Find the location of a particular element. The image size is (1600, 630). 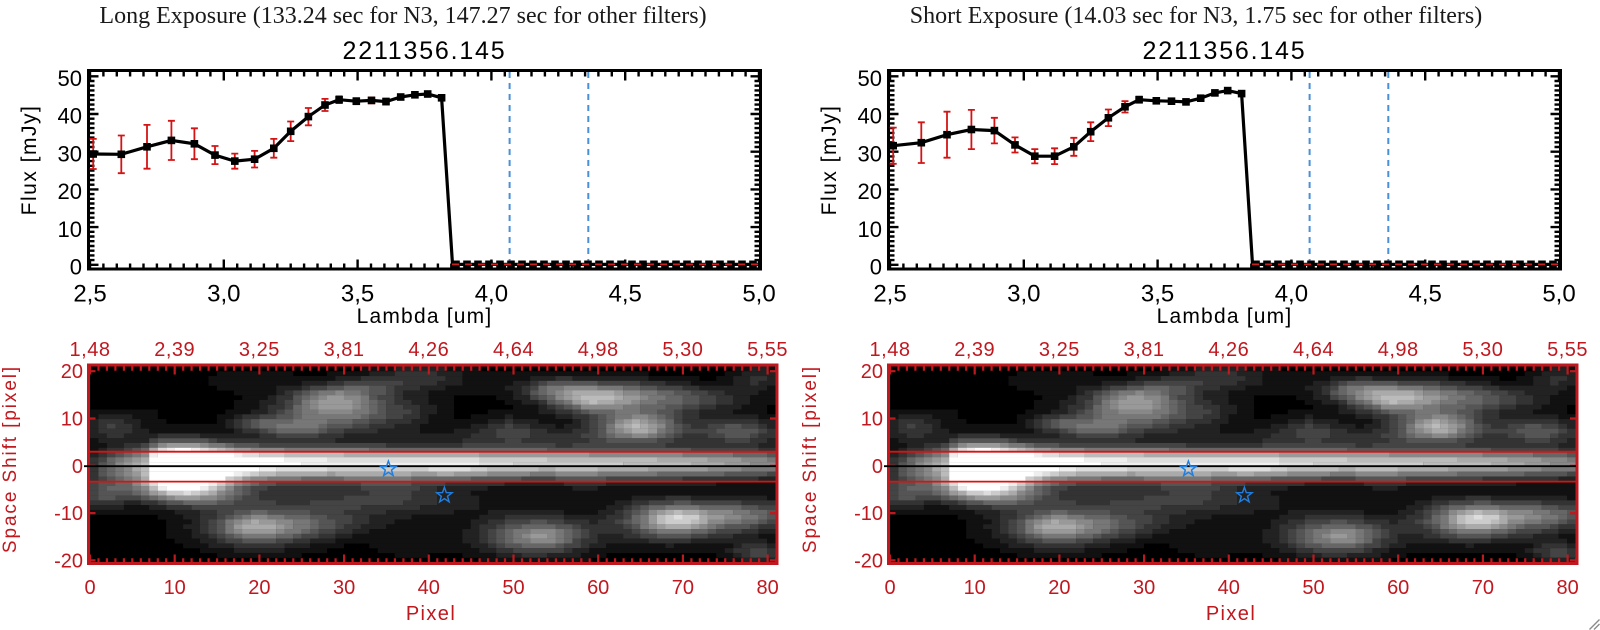

svg-text: 3,81 is located at coordinates (344, 350).